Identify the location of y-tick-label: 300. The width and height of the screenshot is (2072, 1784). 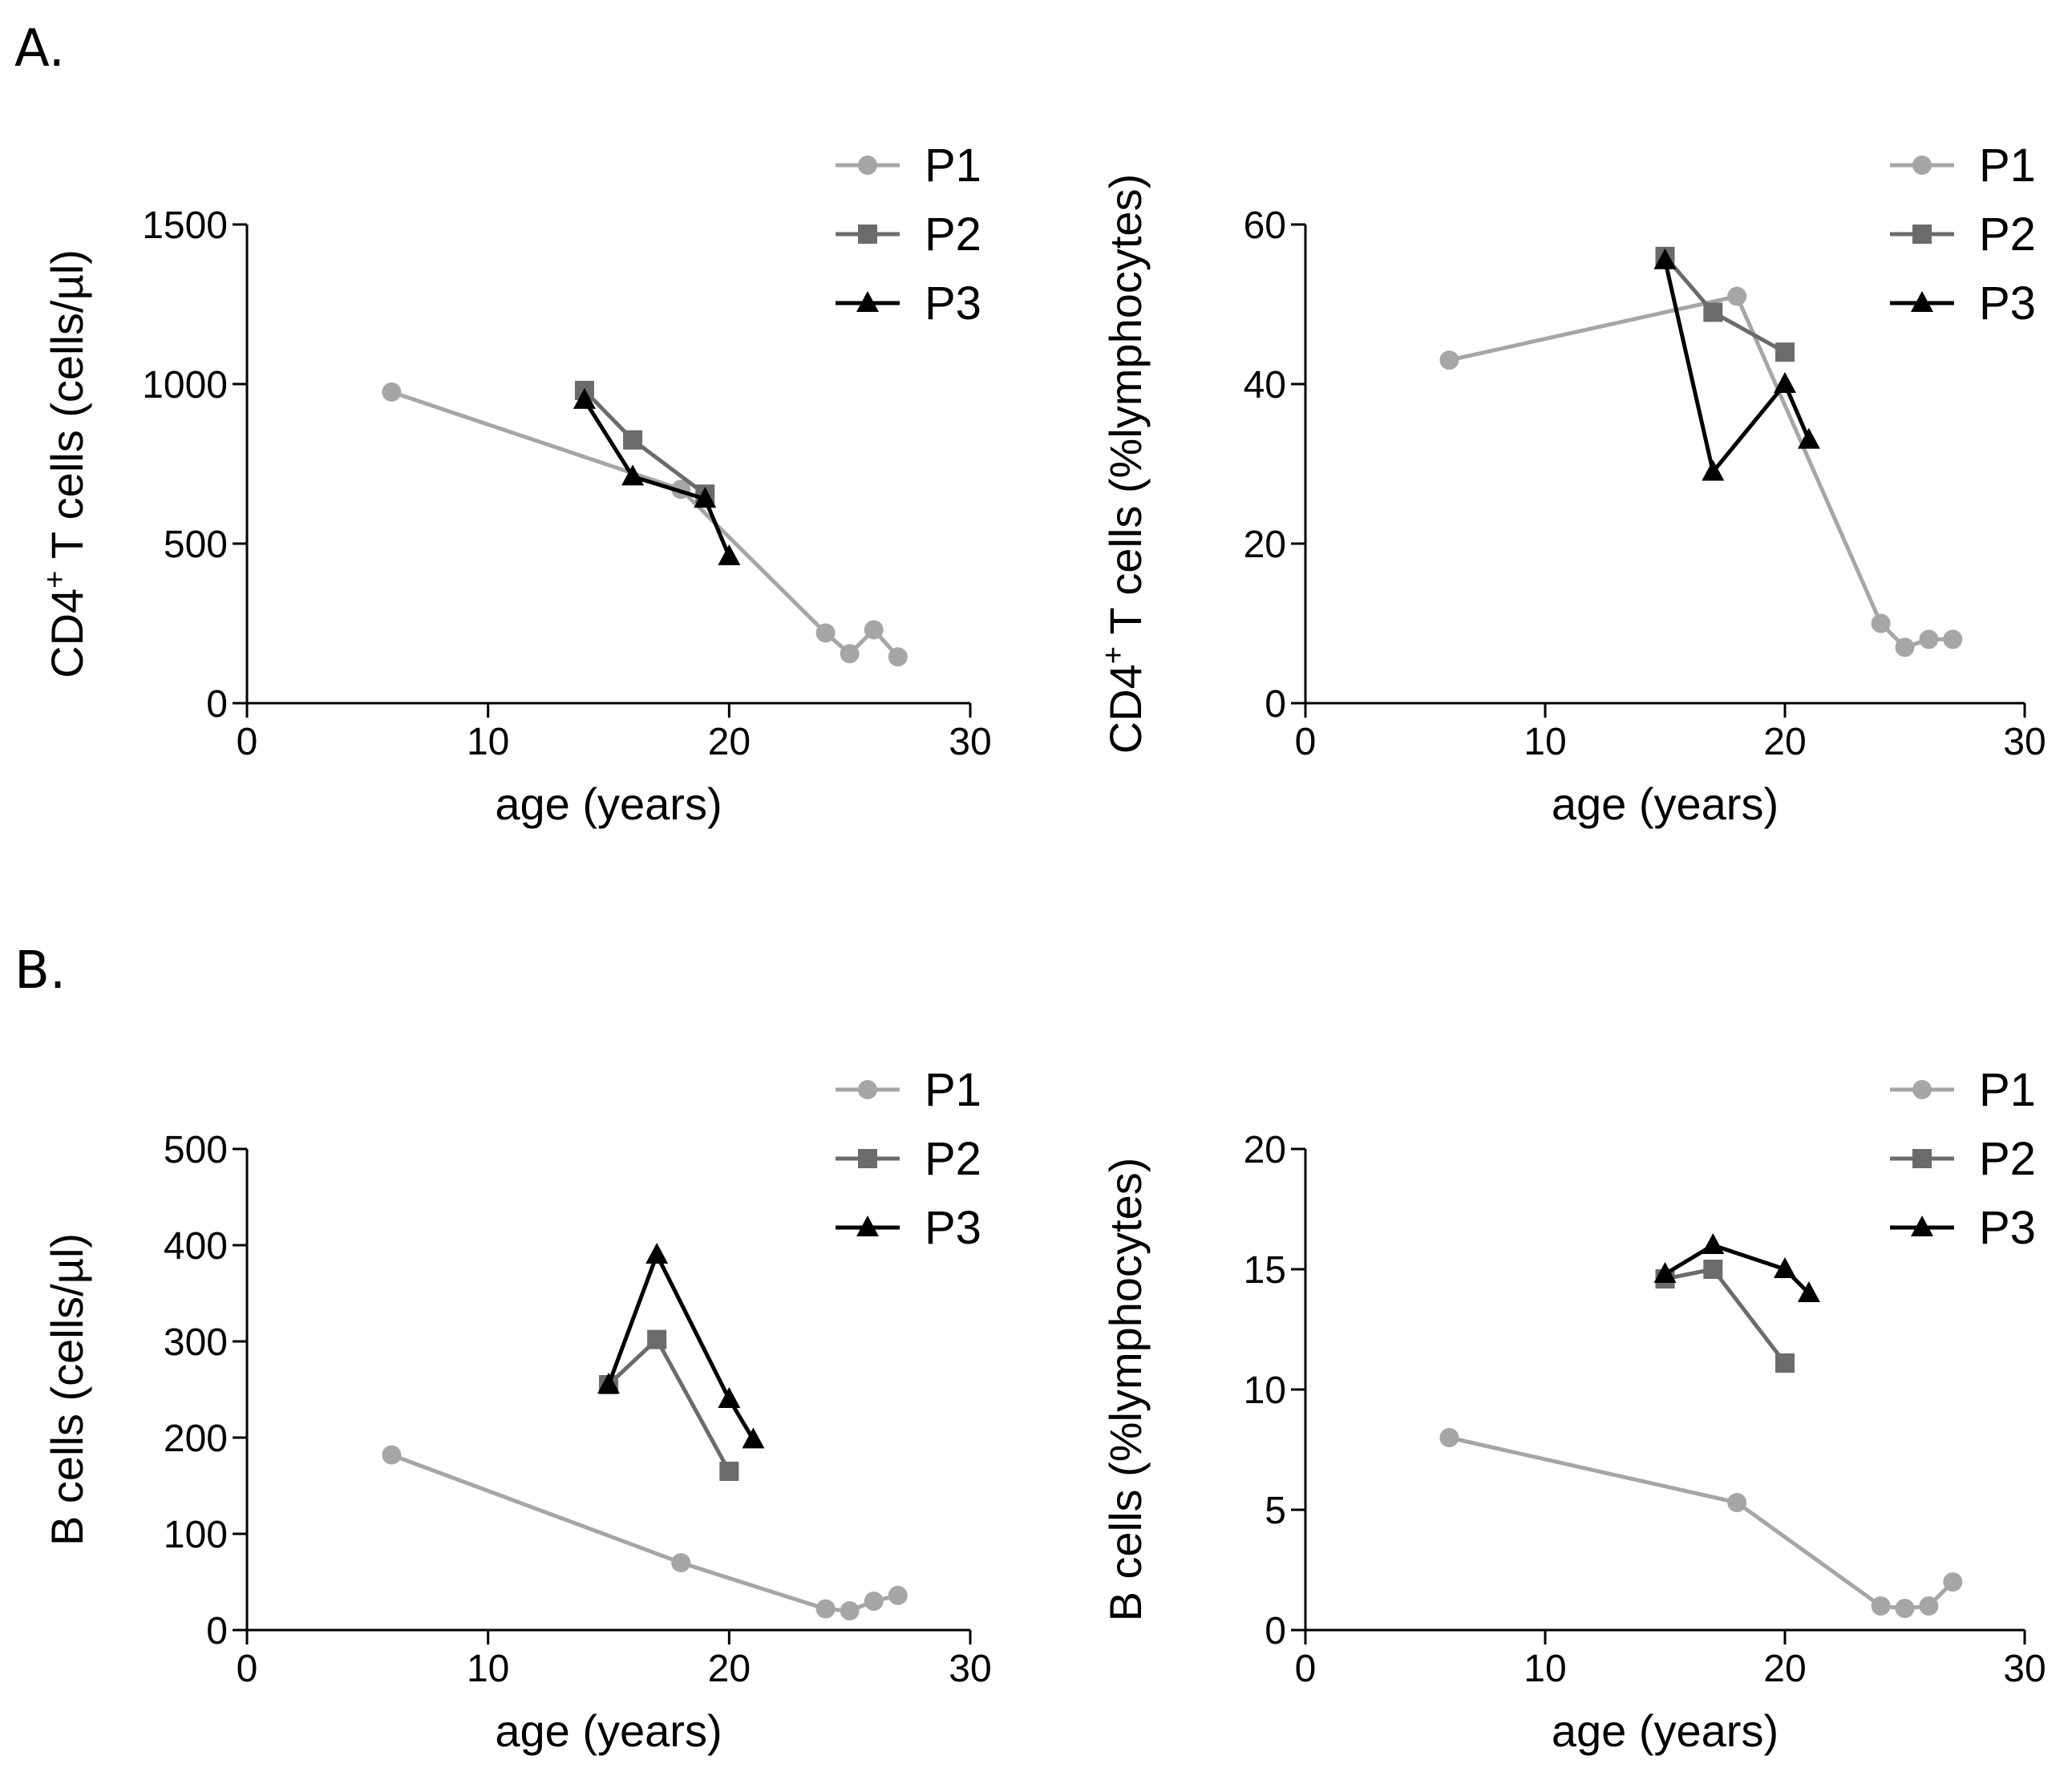
(196, 1342).